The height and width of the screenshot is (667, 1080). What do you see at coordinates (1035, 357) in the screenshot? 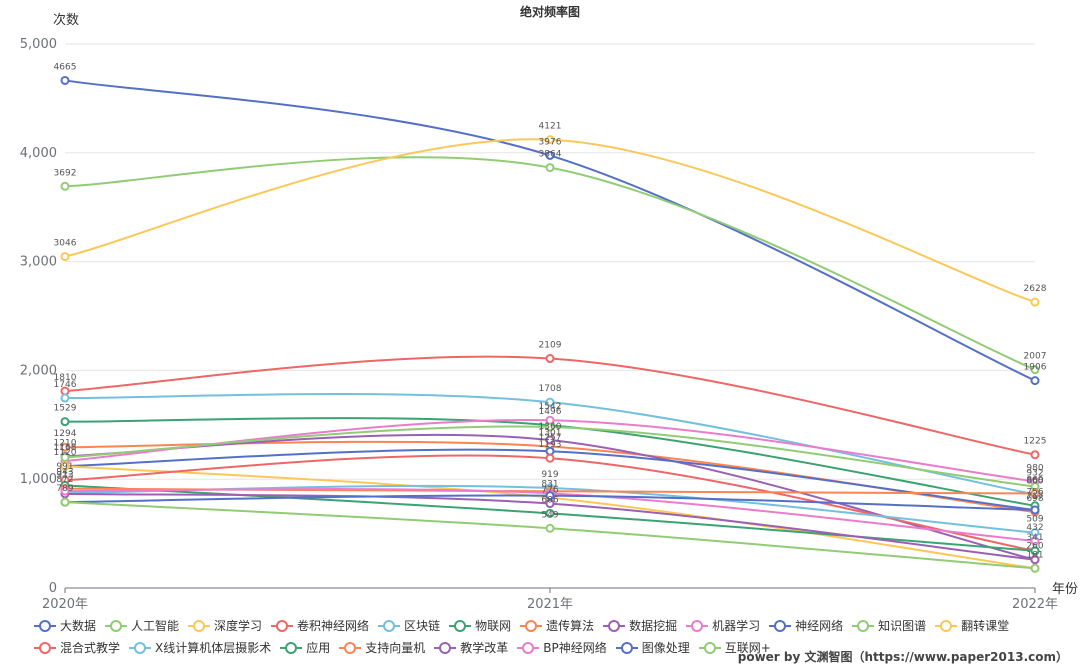
I see `data-label: 2007` at bounding box center [1035, 357].